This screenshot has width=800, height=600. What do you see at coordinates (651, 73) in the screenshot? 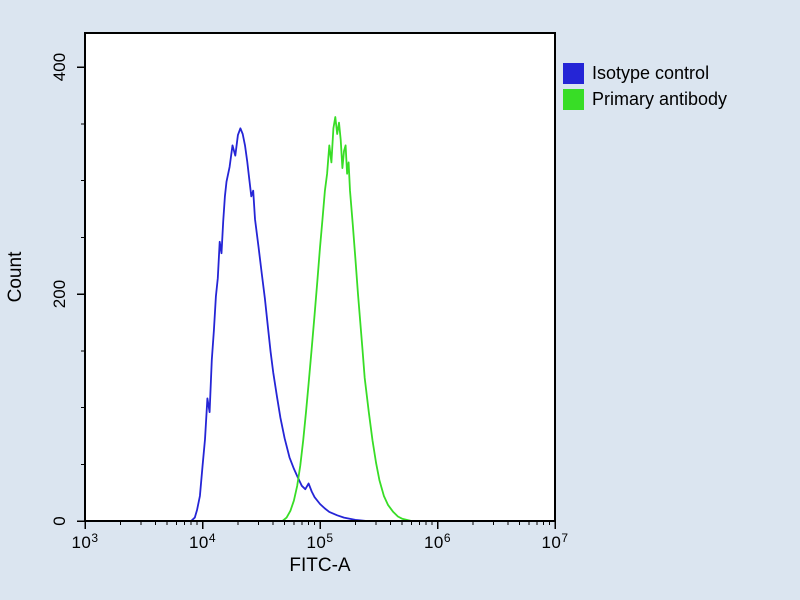
I see `legend-label-isotype-control: Isotype control` at bounding box center [651, 73].